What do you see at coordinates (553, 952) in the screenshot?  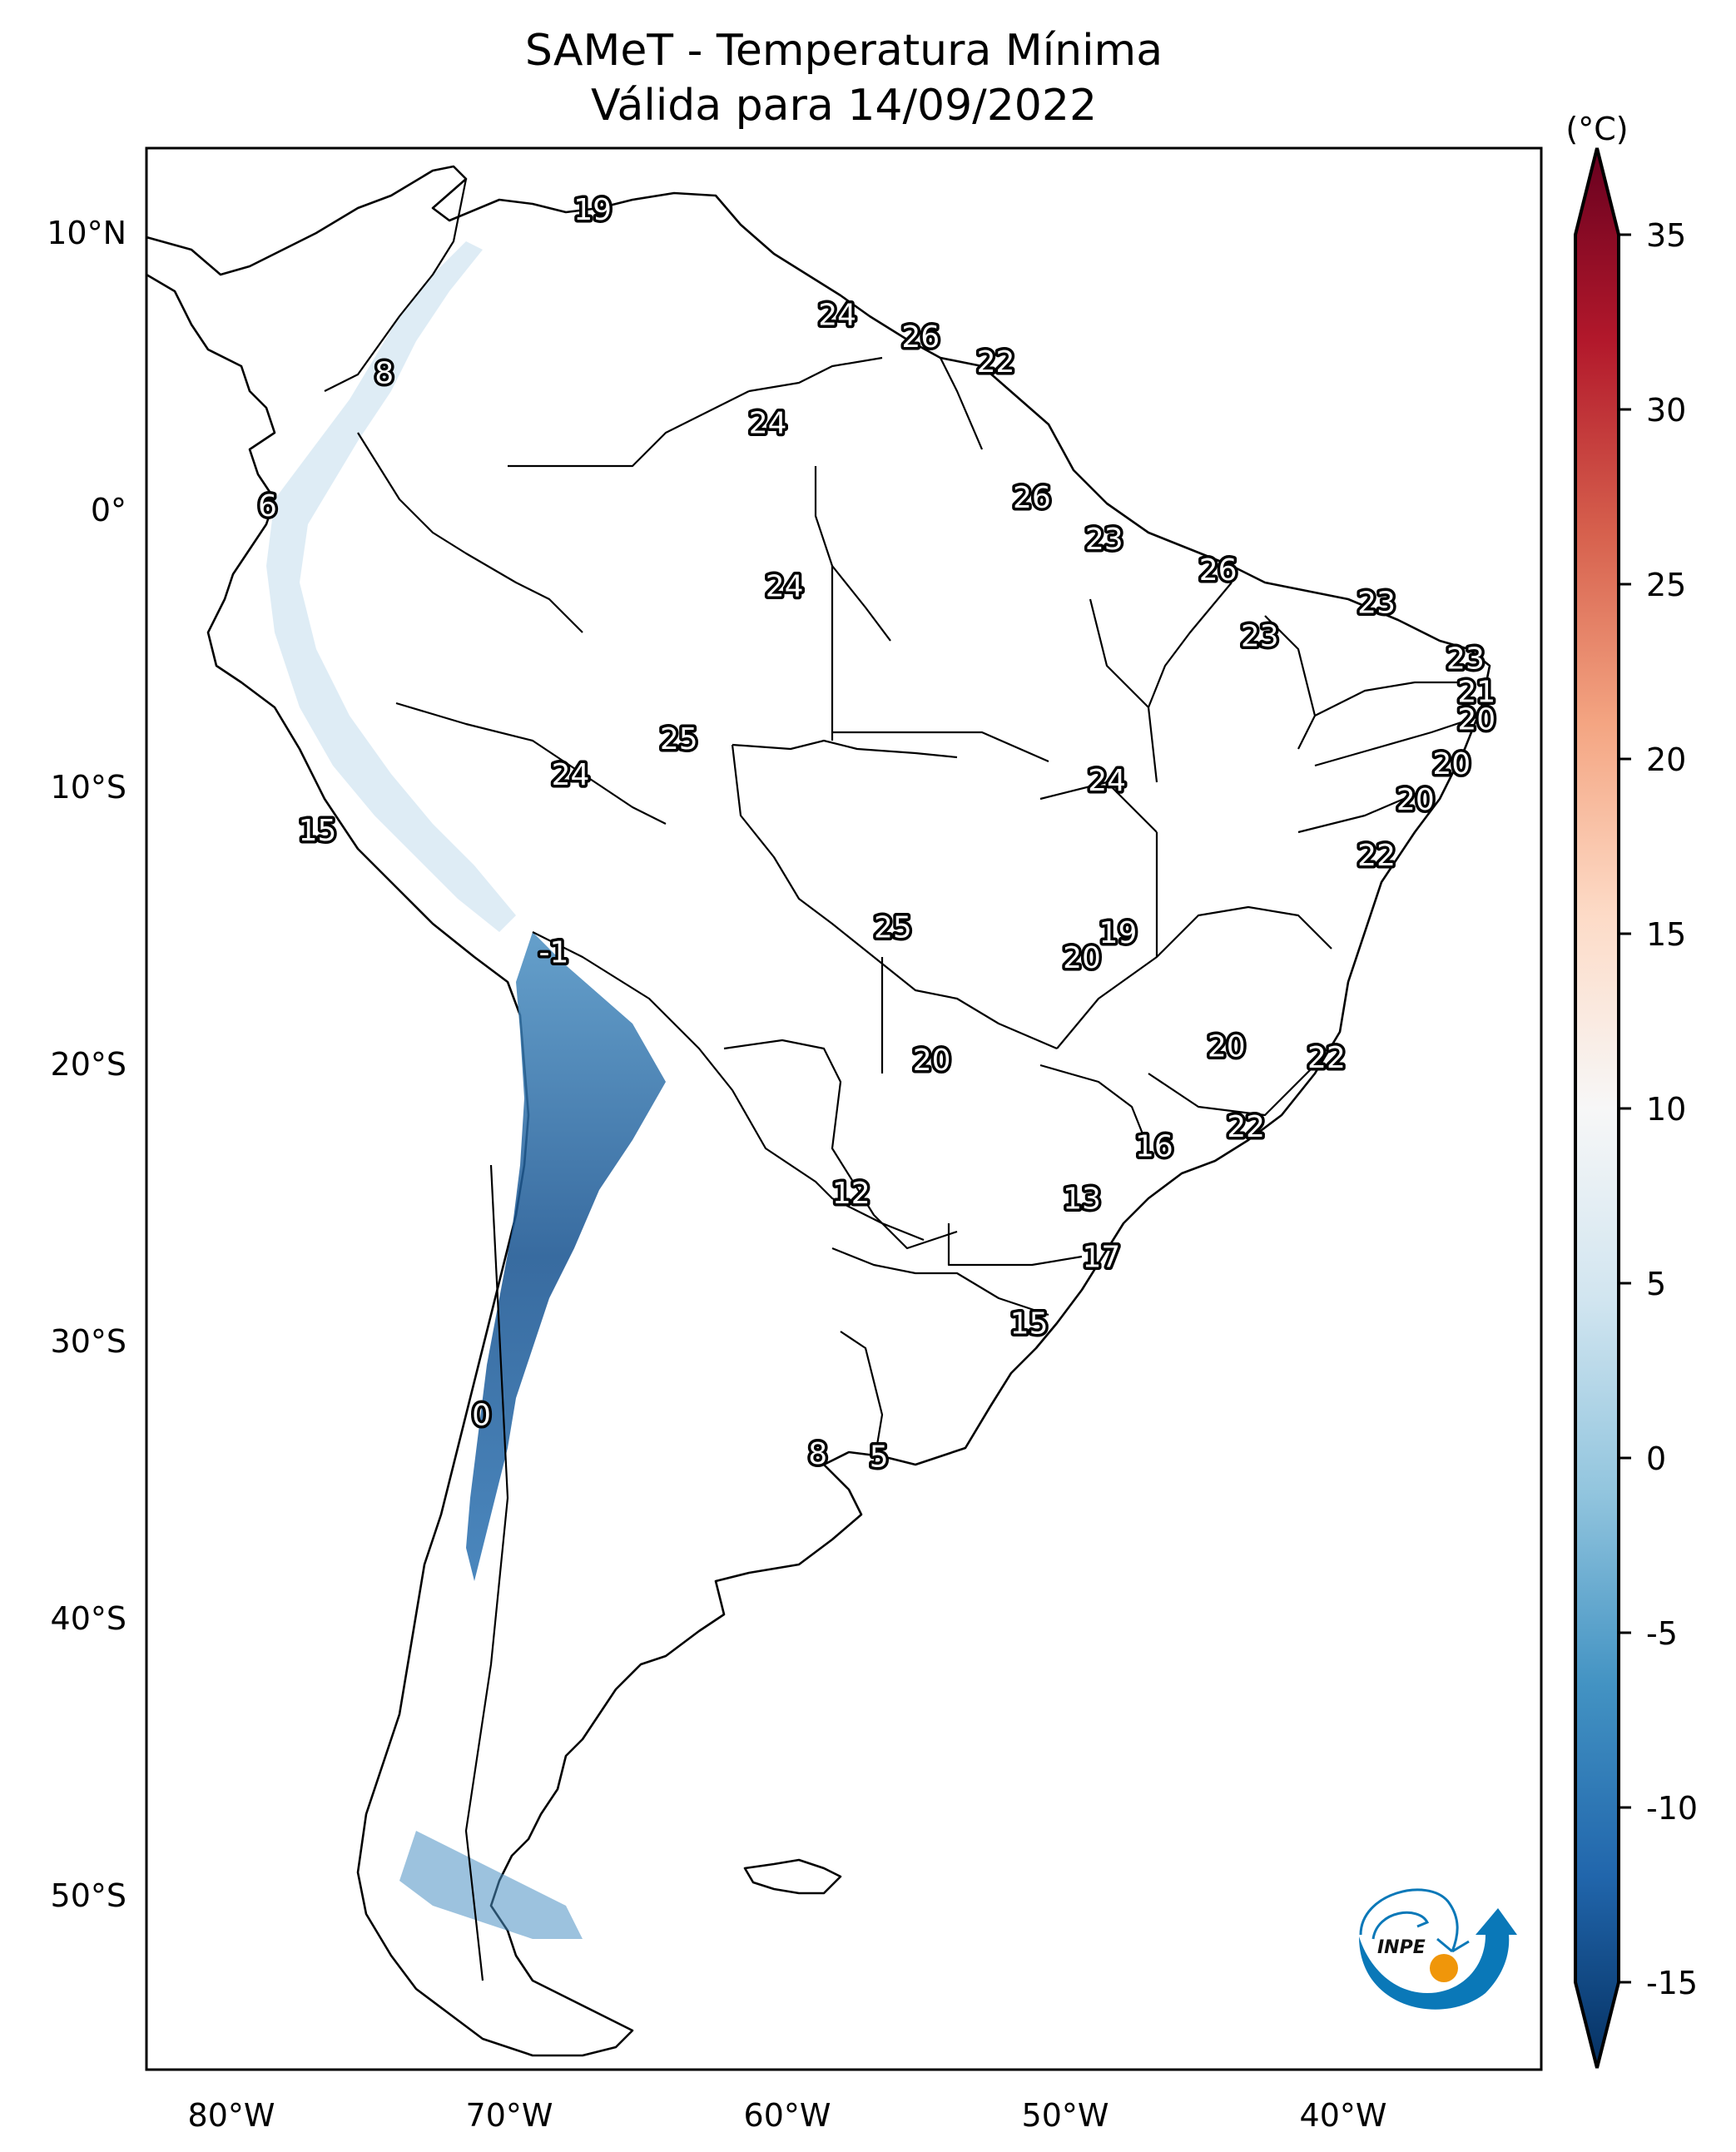 I see `temperature-label: -1` at bounding box center [553, 952].